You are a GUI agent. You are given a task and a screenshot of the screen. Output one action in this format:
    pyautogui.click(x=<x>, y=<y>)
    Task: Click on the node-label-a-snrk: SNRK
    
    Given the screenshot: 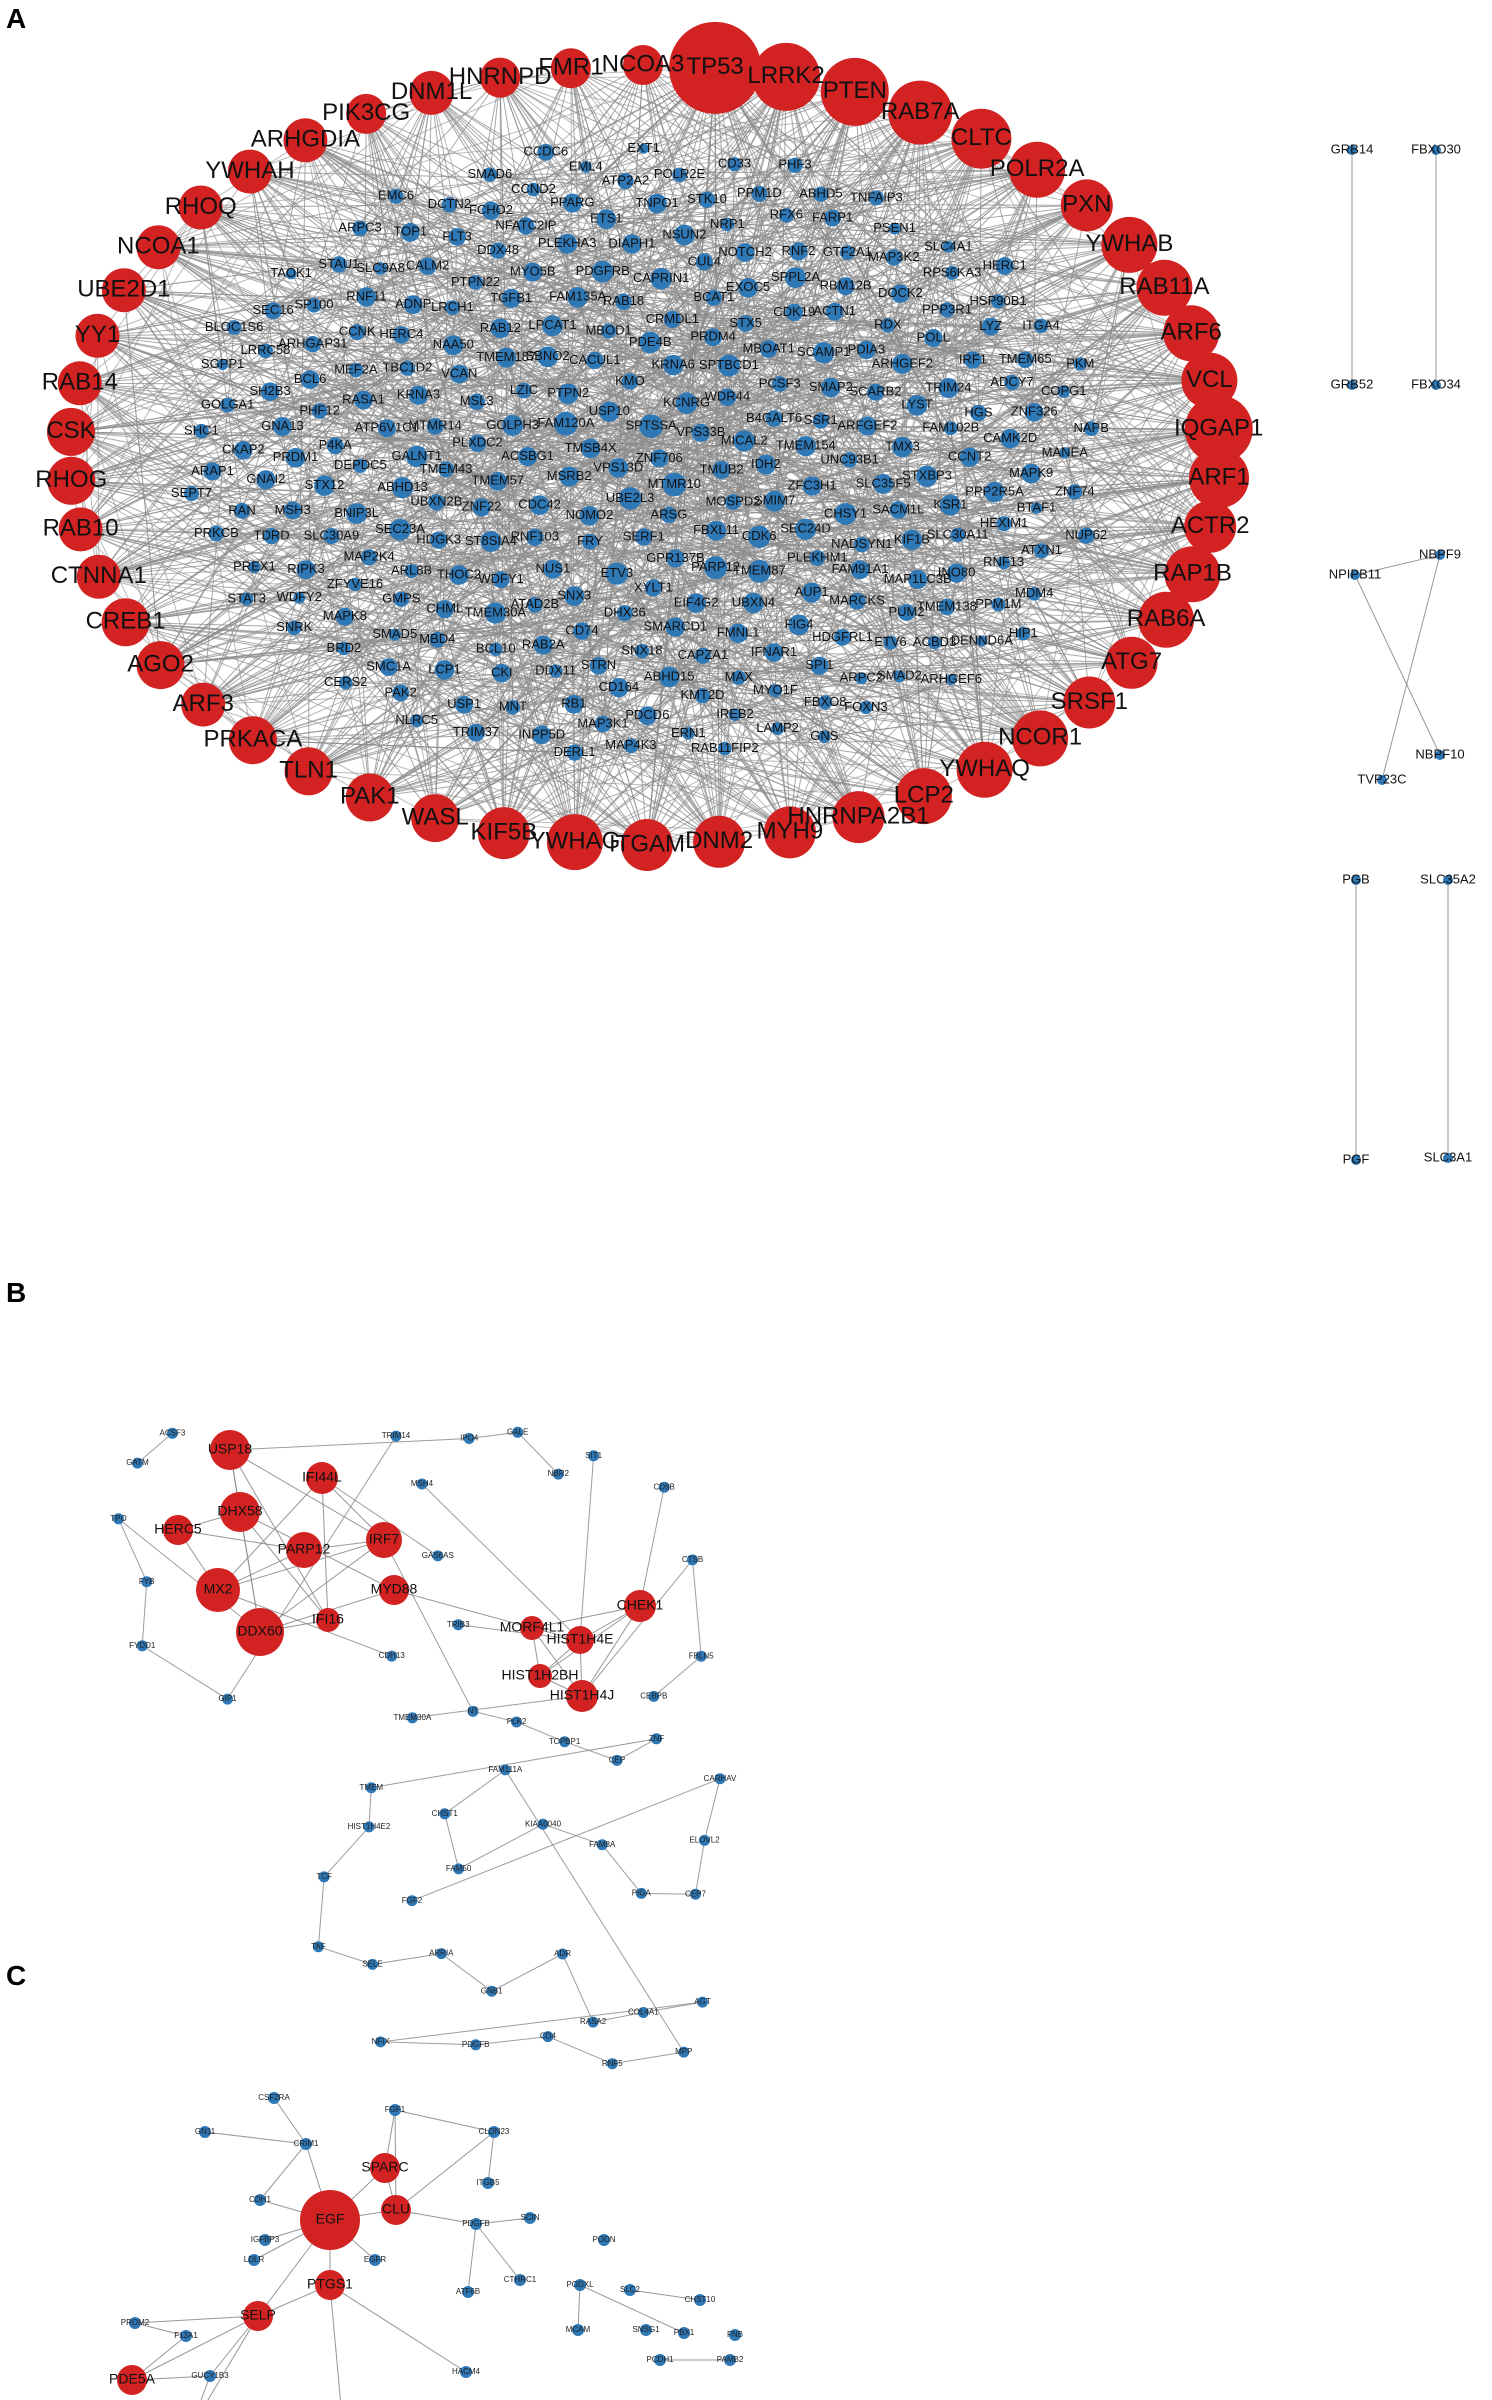 What is the action you would take?
    pyautogui.click(x=294, y=626)
    